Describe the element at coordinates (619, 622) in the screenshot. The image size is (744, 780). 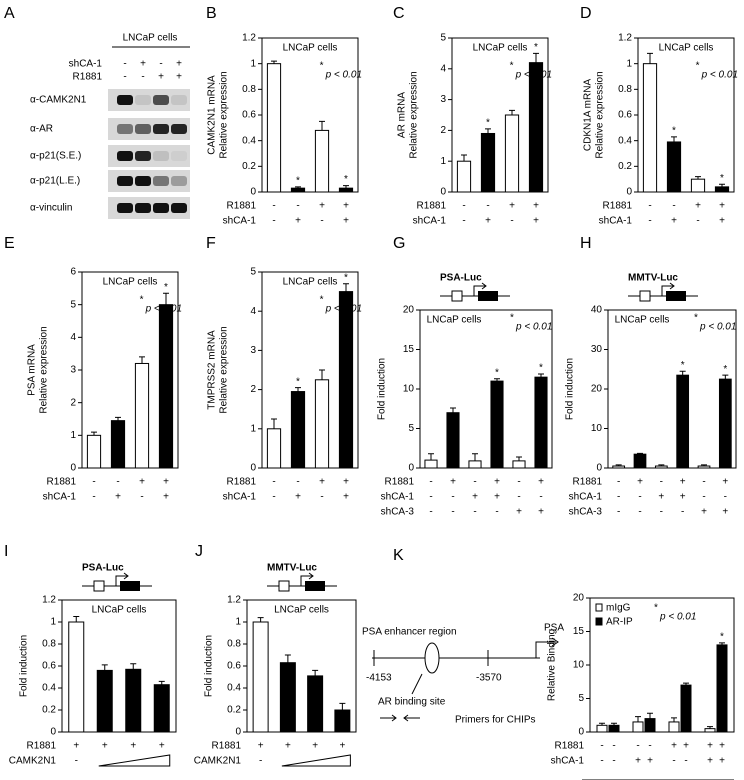
I see `legend-label: AR-IP` at that location.